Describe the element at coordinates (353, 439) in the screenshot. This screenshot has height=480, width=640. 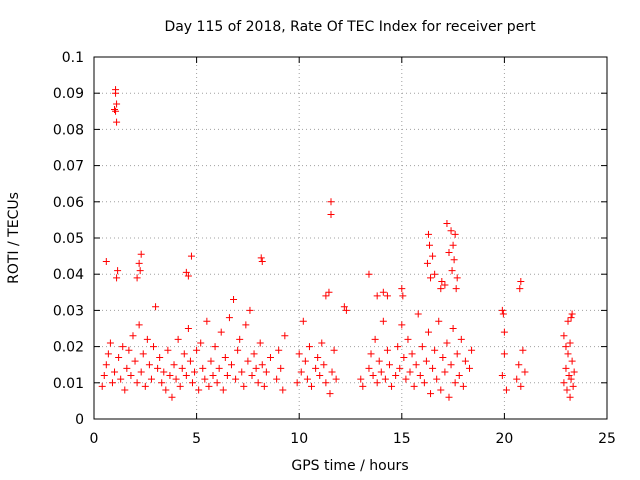
I see `x-tick-labels: 0 5 10 15 20 25` at that location.